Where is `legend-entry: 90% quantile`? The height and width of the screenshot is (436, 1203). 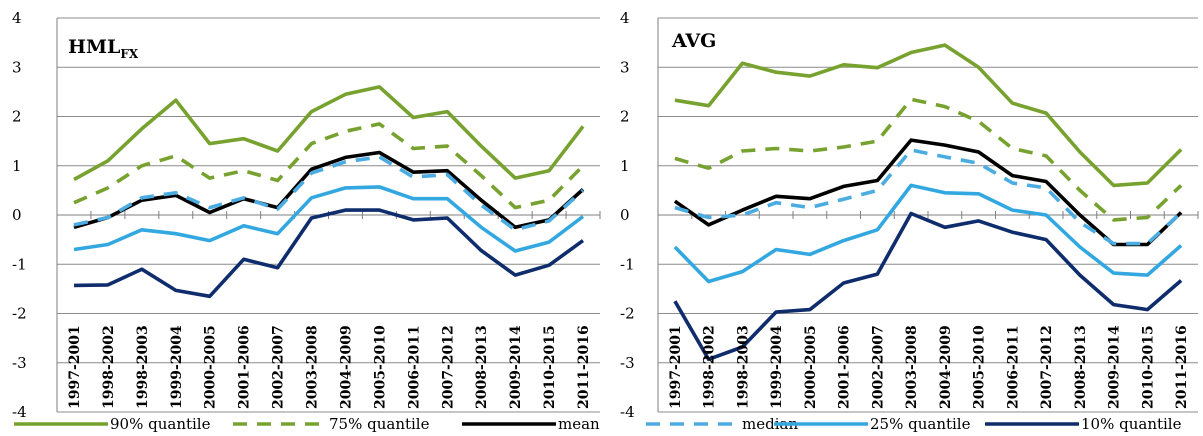 legend-entry: 90% quantile is located at coordinates (112, 424).